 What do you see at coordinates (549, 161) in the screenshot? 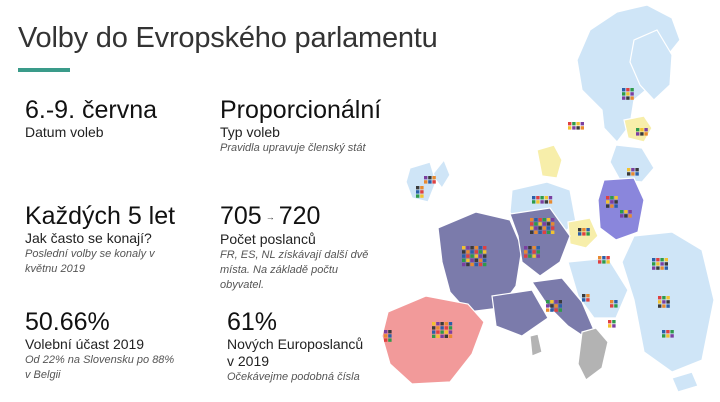
I see `region-sweden-yellow` at bounding box center [549, 161].